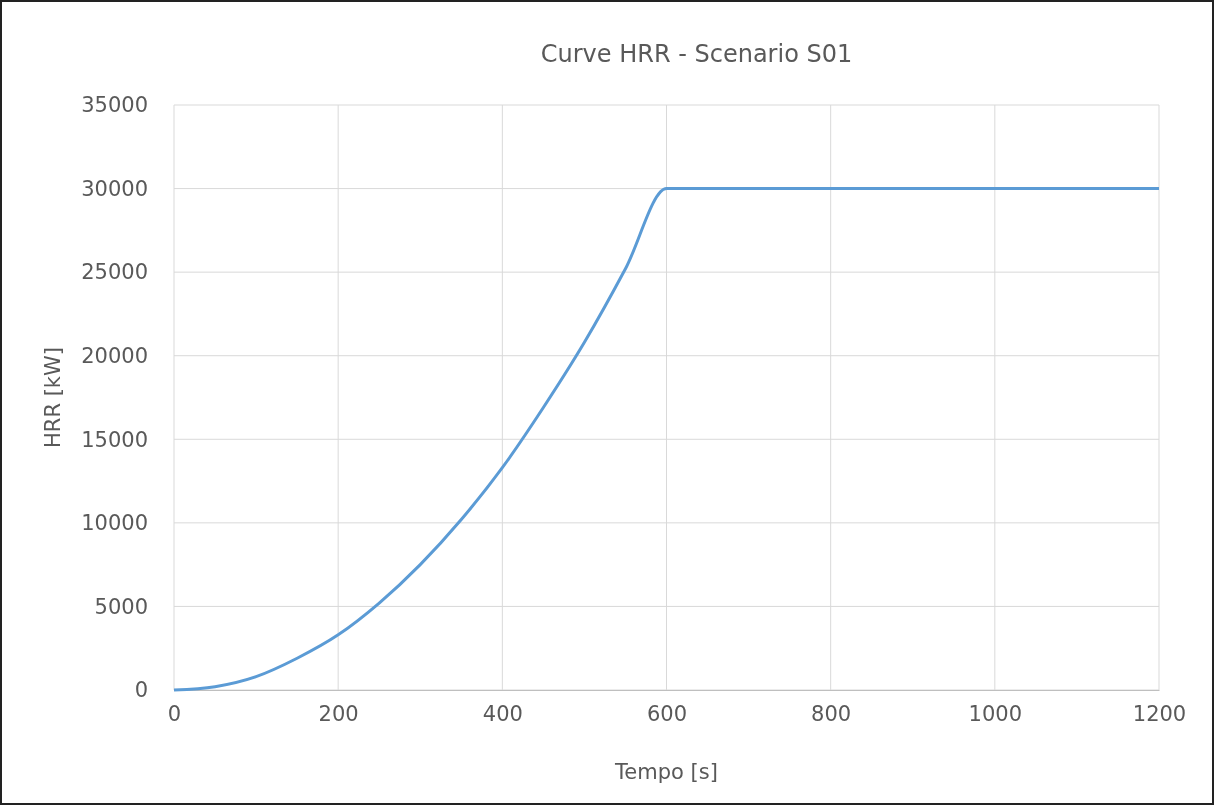  Describe the element at coordinates (114, 105) in the screenshot. I see `y-tick-label: 35000` at that location.